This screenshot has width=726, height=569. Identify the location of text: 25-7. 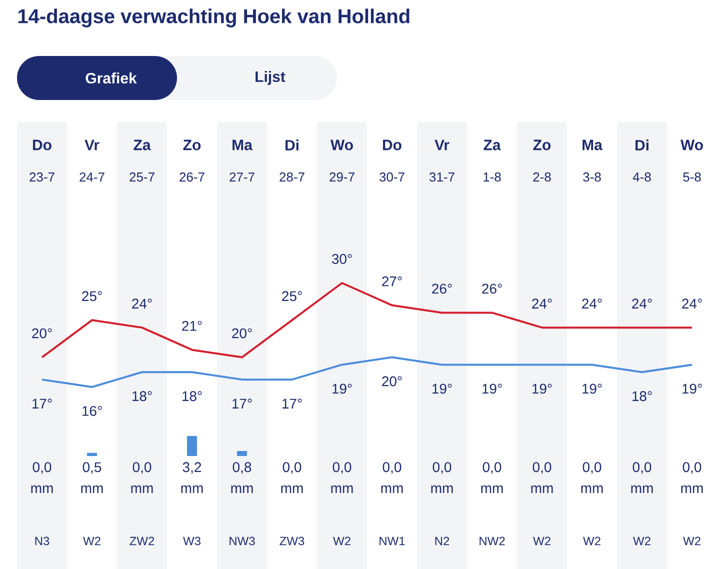
(142, 177).